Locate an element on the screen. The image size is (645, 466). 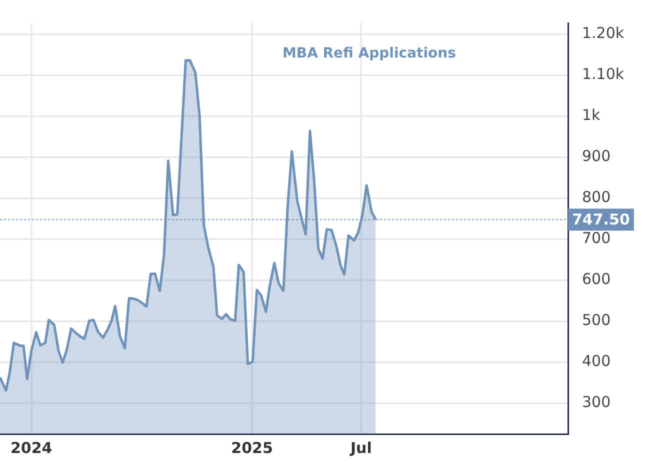
y-tick-label: 900 is located at coordinates (596, 156).